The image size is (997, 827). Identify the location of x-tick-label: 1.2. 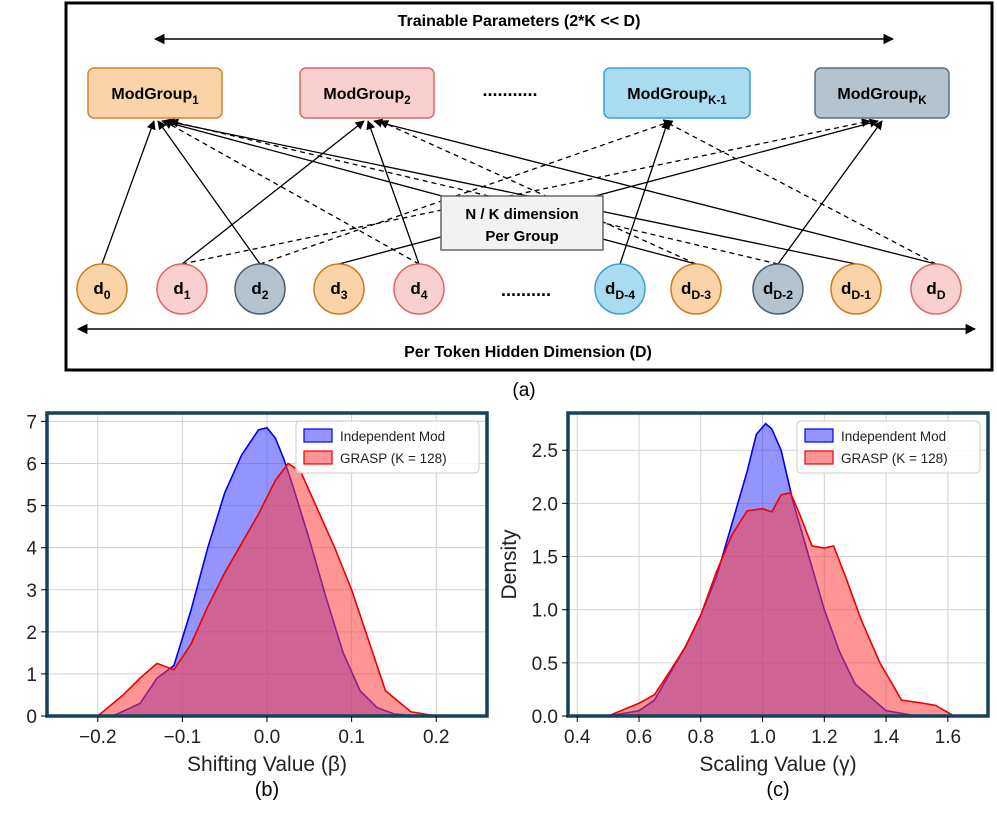
(824, 737).